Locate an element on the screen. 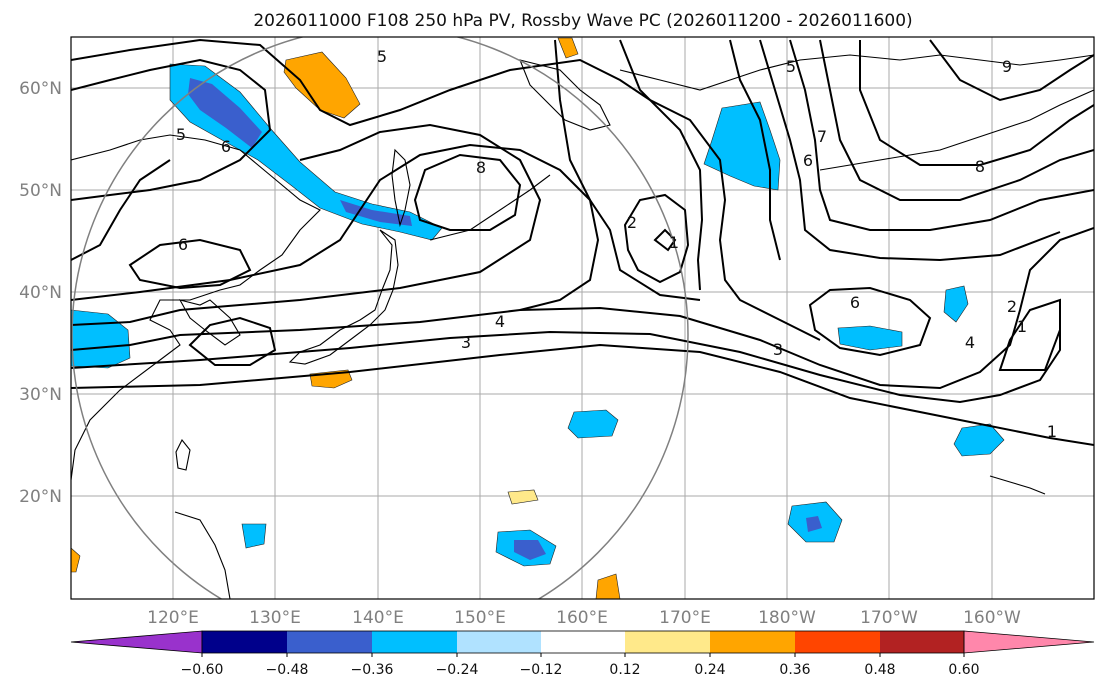  strong-negative-core is located at coordinates (225, 113).